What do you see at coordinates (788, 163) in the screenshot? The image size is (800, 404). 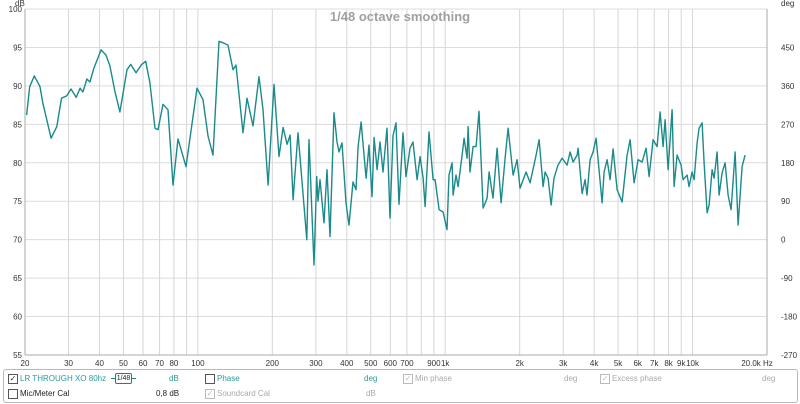 I see `y-right-tick-label: 180` at bounding box center [788, 163].